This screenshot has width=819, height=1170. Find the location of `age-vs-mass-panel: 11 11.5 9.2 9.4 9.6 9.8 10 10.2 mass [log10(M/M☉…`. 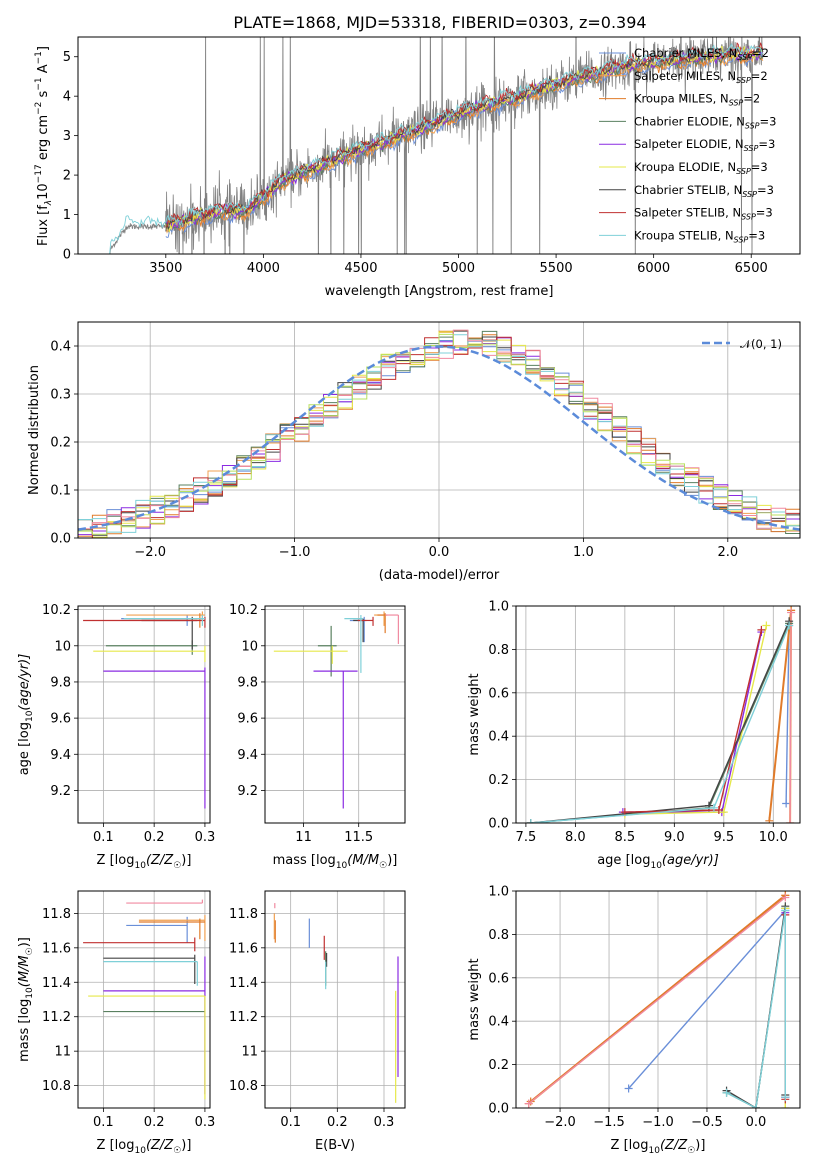

age-vs-mass-panel: 11 11.5 9.2 9.4 9.6 9.8 10 10.2 mass [log10(M/M☉… is located at coordinates (317, 737).